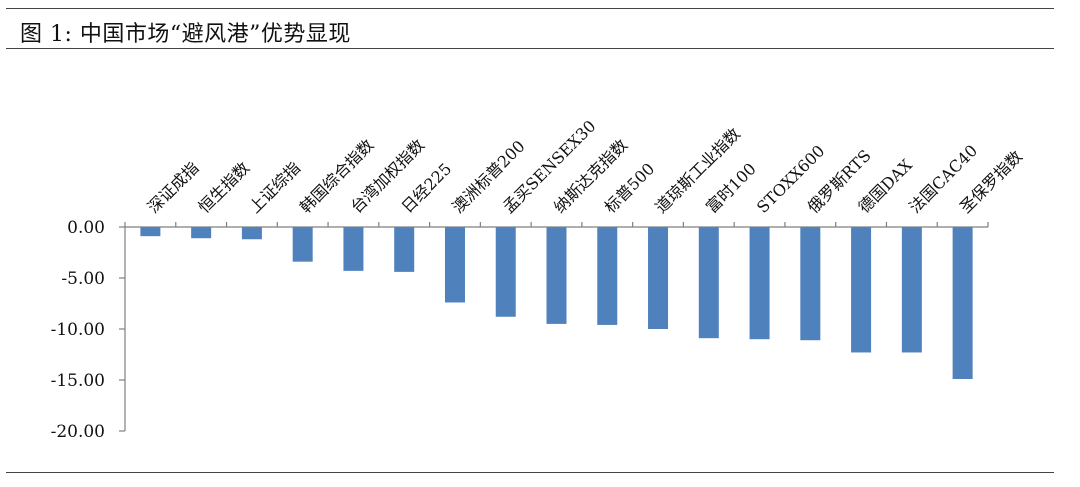 The image size is (1080, 487). I want to click on category-label: 恒生指数, so click(224, 187).